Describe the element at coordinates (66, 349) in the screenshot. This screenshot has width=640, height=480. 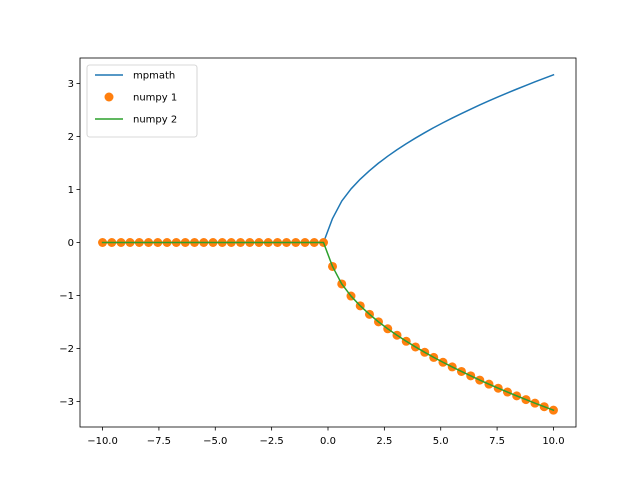
I see `y-tick-label: −2` at that location.